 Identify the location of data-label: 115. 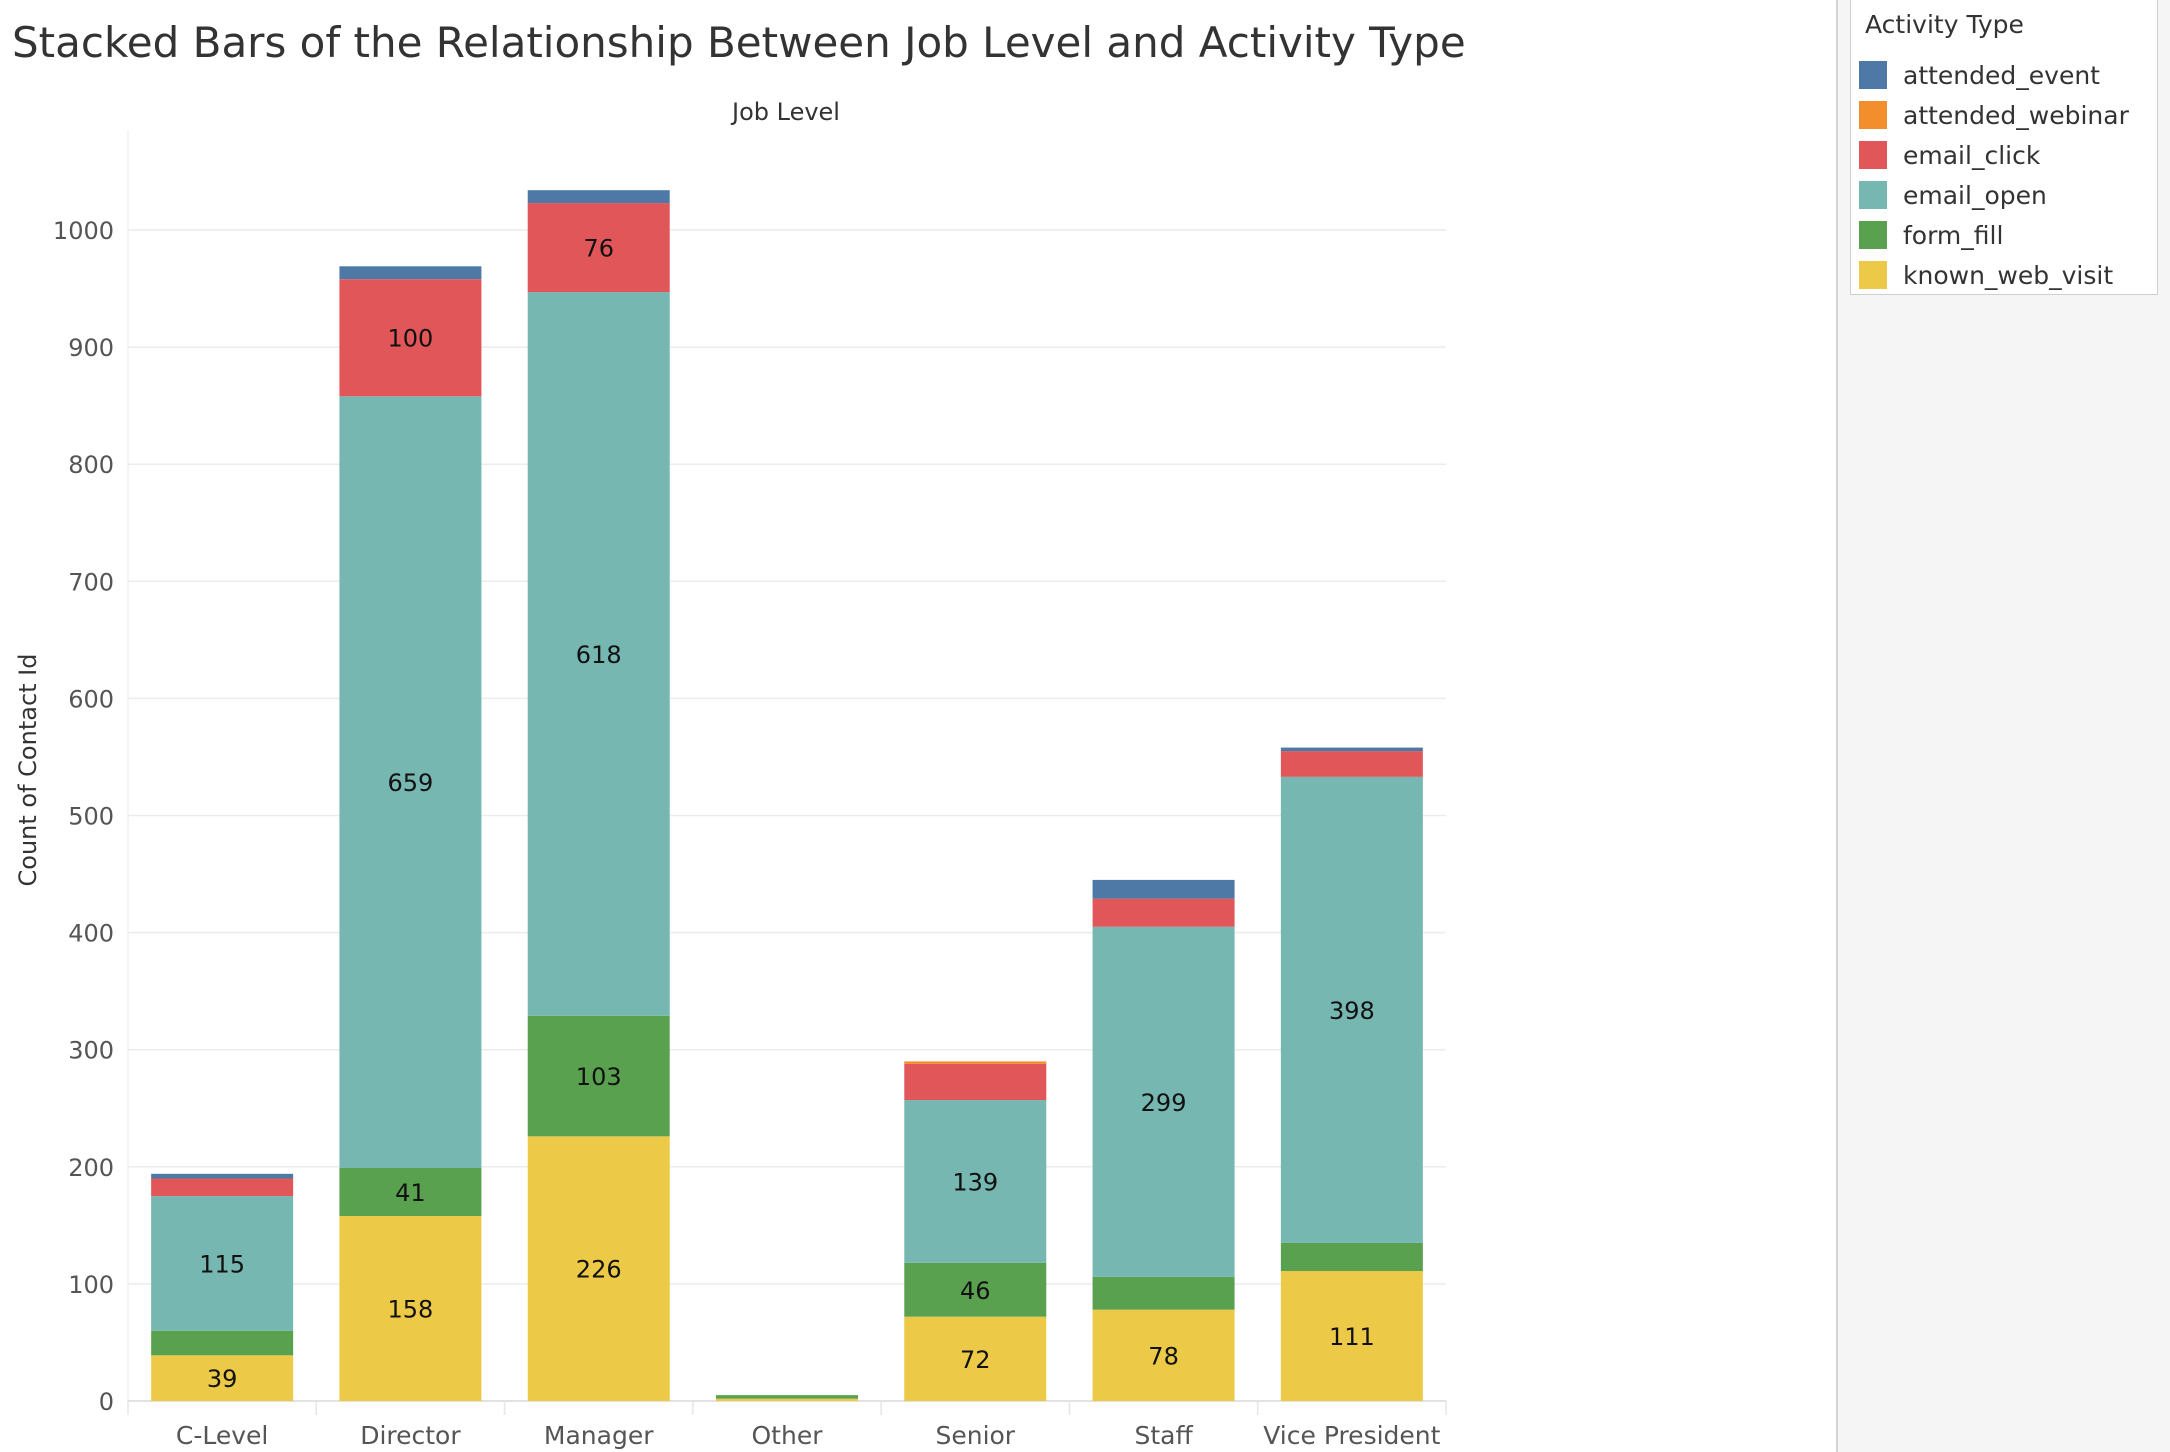
(222, 1264).